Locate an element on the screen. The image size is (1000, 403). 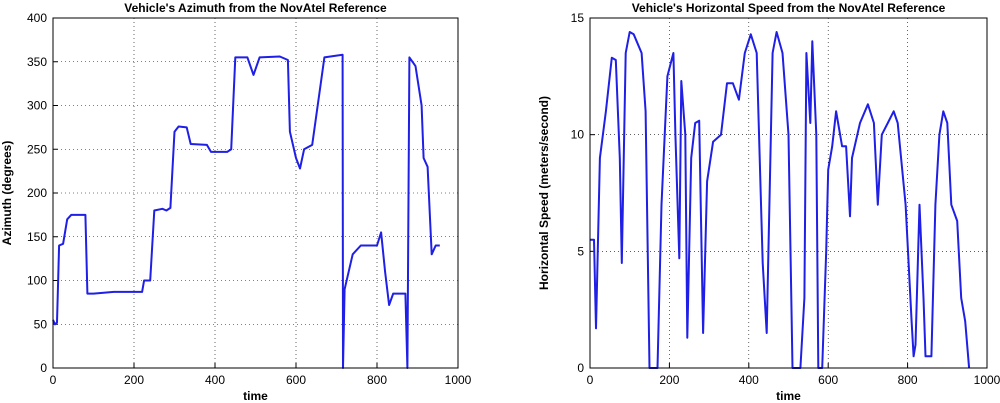
y-tick-label: 5 is located at coordinates (580, 251).